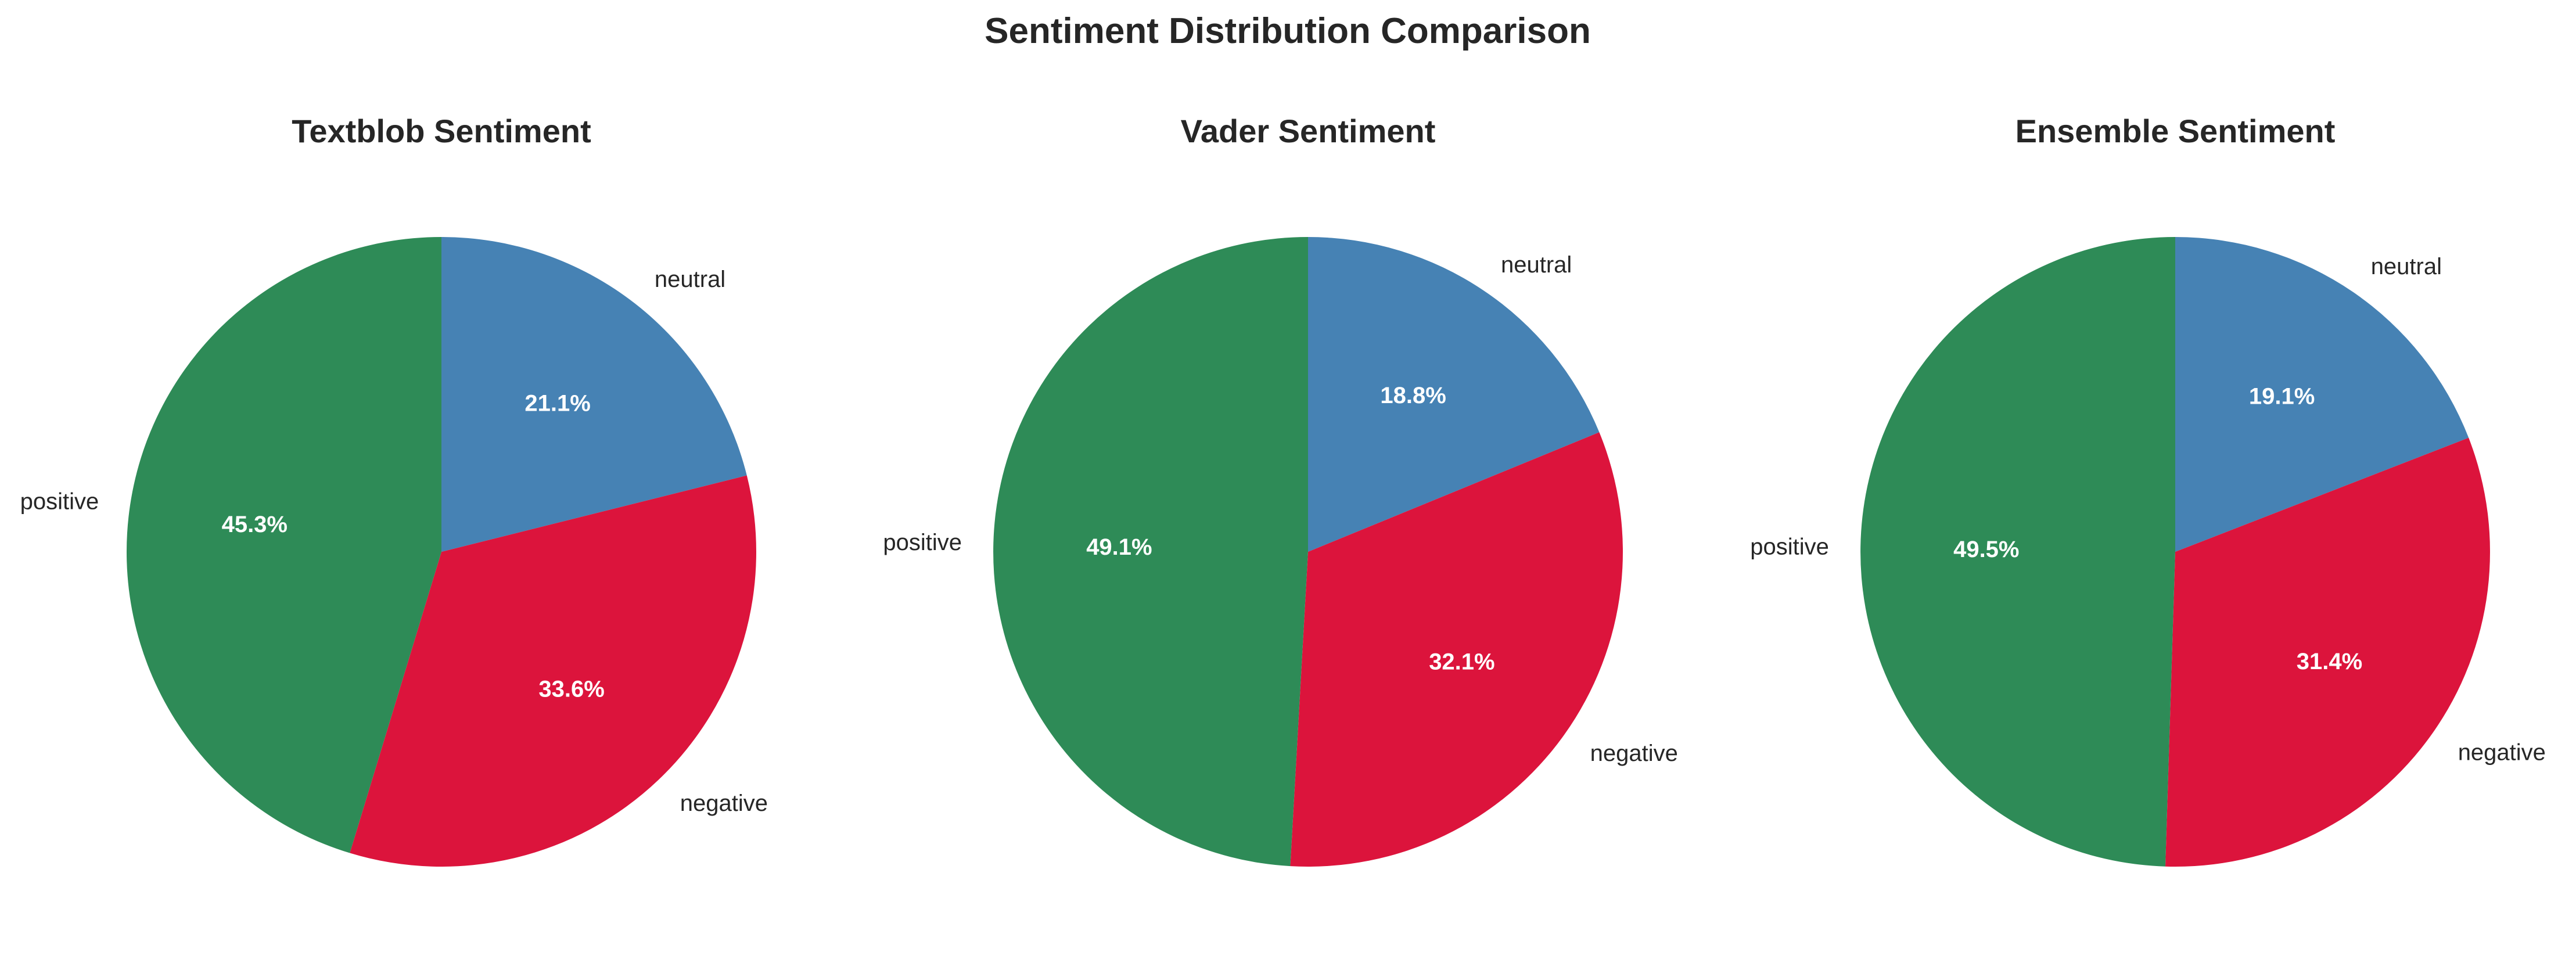 Image resolution: width=2576 pixels, height=959 pixels. What do you see at coordinates (1308, 131) in the screenshot?
I see `pie-chart-title: Vader Sentiment` at bounding box center [1308, 131].